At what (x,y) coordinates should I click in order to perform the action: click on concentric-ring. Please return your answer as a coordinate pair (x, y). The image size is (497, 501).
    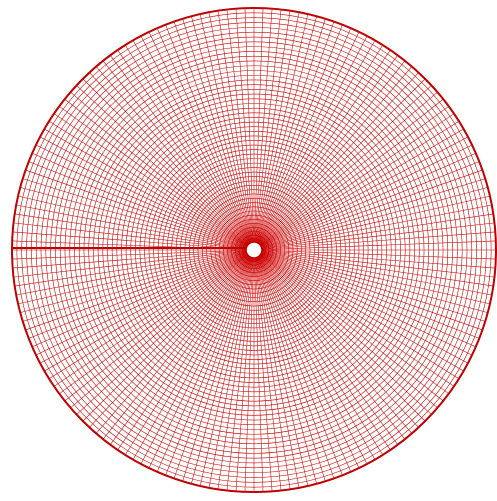
    Looking at the image, I should click on (254, 250).